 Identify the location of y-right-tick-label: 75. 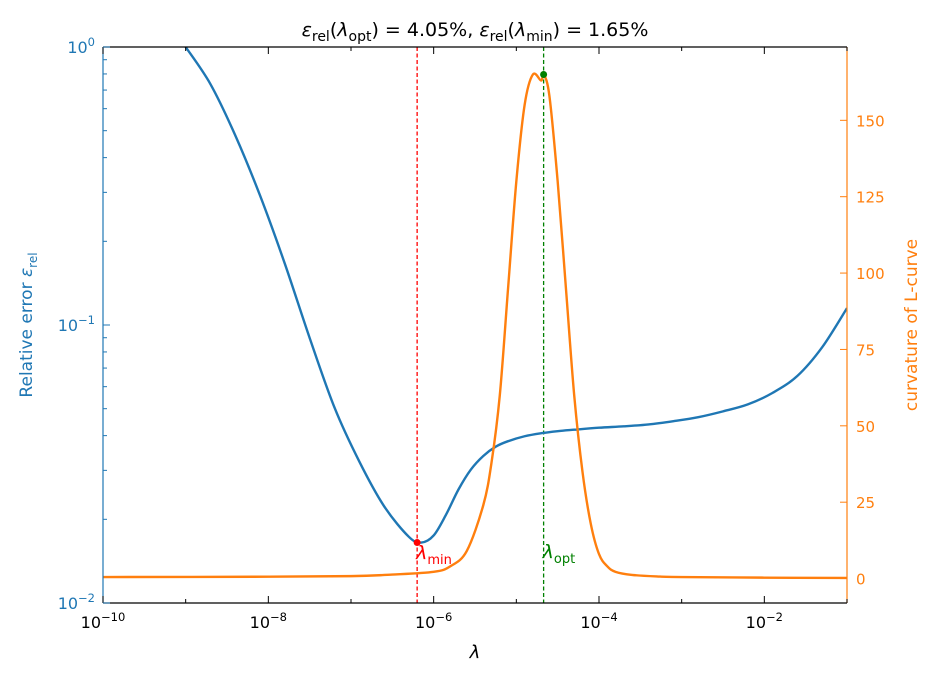
(865, 350).